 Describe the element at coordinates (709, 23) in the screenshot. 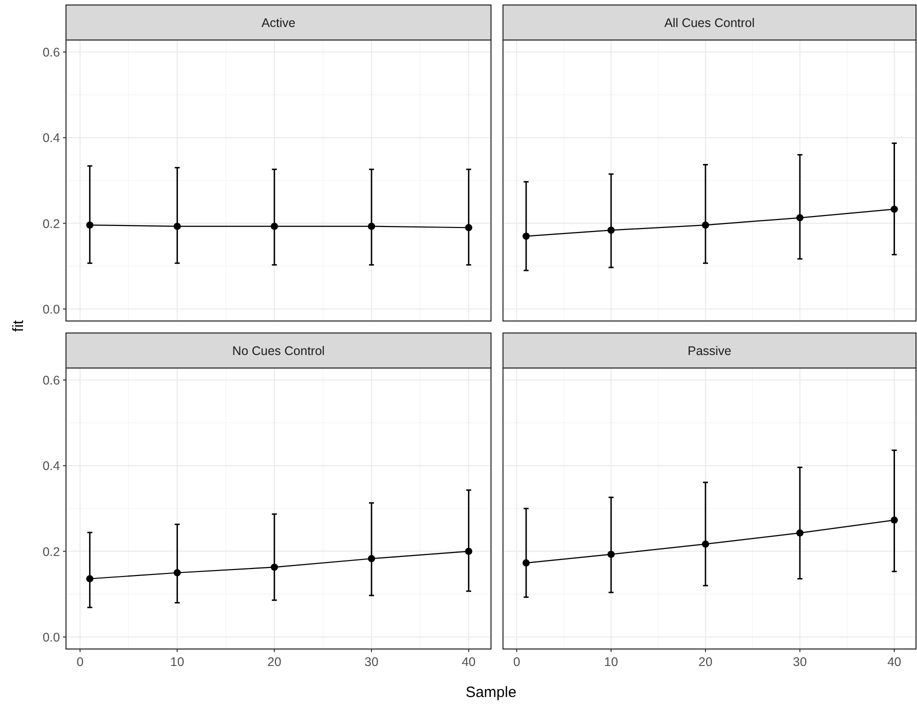

I see `chart-title: All Cues Control` at that location.